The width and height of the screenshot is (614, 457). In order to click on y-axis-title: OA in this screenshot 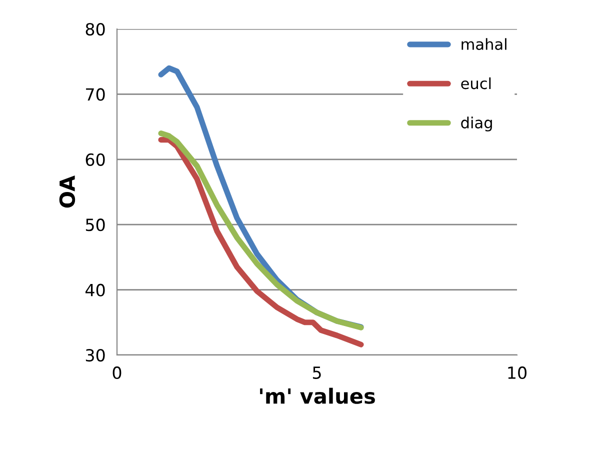, I will do `click(67, 191)`.